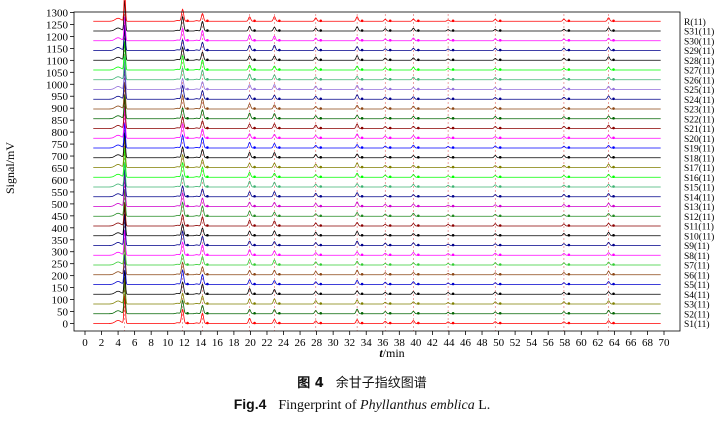 This screenshot has height=423, width=724. I want to click on trace-s911, so click(377, 230).